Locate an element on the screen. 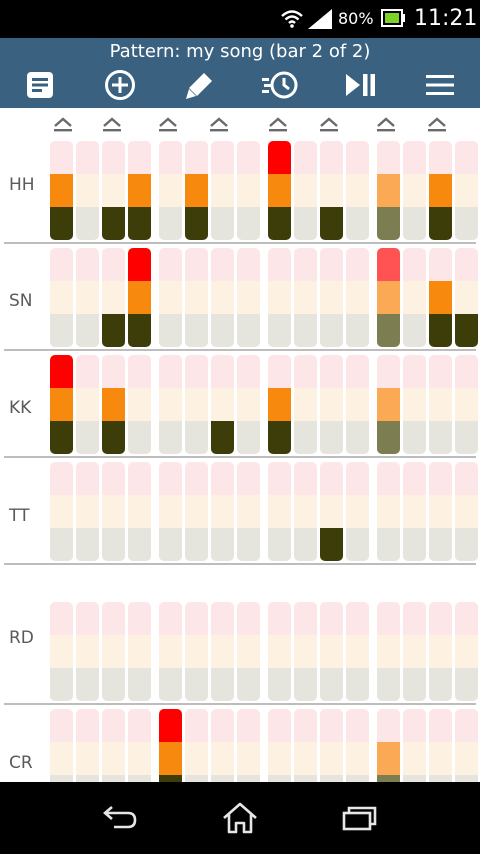 The image size is (480, 854). add-button is located at coordinates (120, 85).